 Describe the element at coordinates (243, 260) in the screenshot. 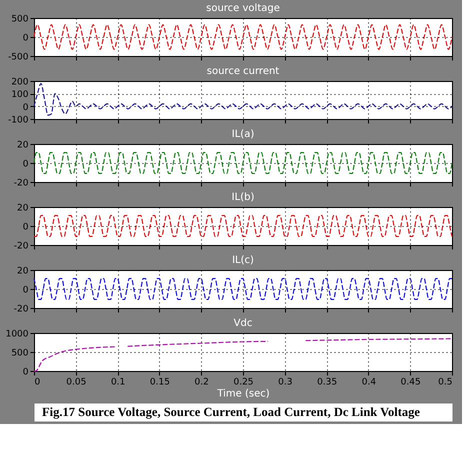

I see `chart-title: IL(c)` at that location.